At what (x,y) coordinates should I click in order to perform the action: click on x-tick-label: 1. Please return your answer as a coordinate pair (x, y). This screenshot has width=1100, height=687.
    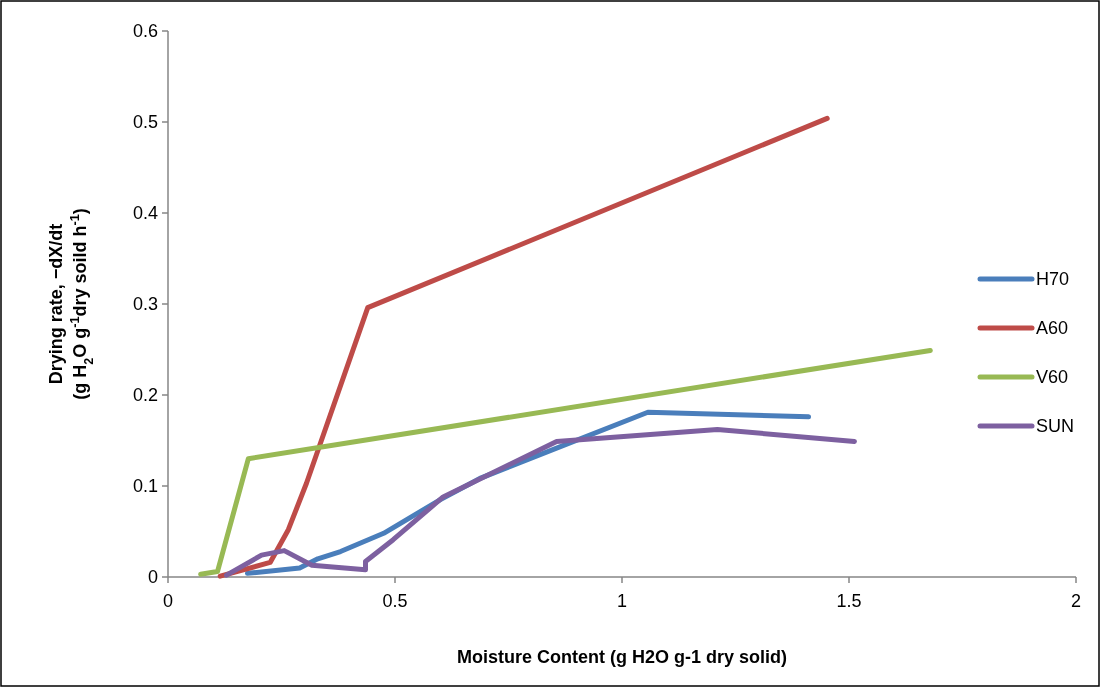
    Looking at the image, I should click on (622, 601).